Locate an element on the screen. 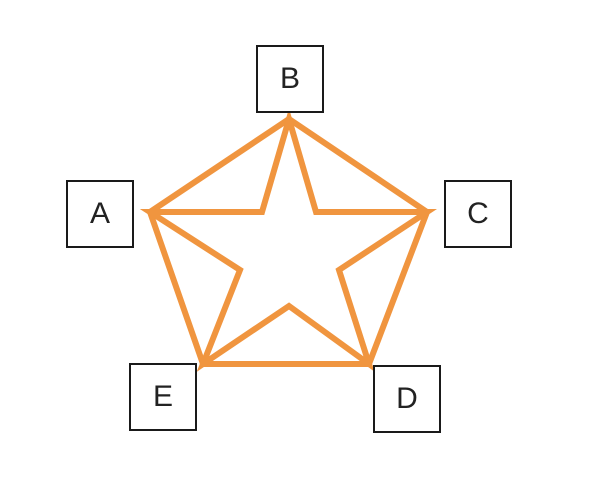 The width and height of the screenshot is (599, 484). node-a-box: A is located at coordinates (100, 214).